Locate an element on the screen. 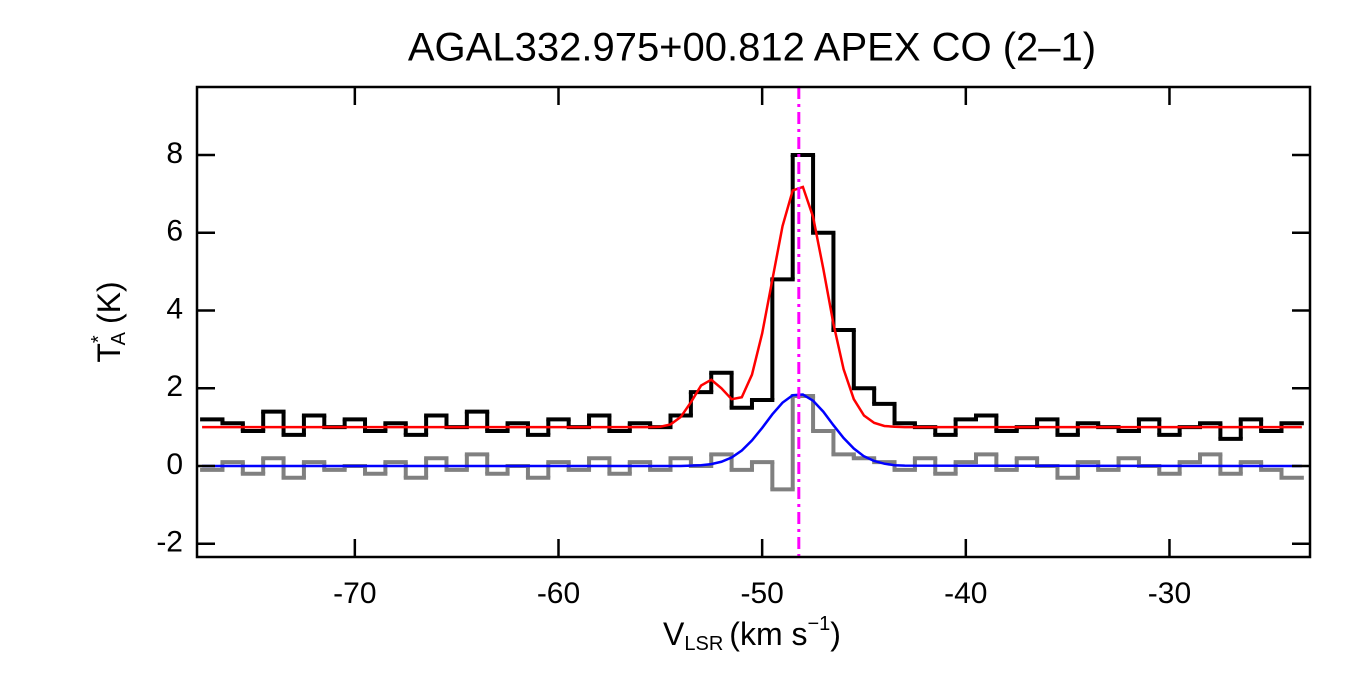 This screenshot has width=1350, height=675. y-tick-label: 8 is located at coordinates (174, 153).